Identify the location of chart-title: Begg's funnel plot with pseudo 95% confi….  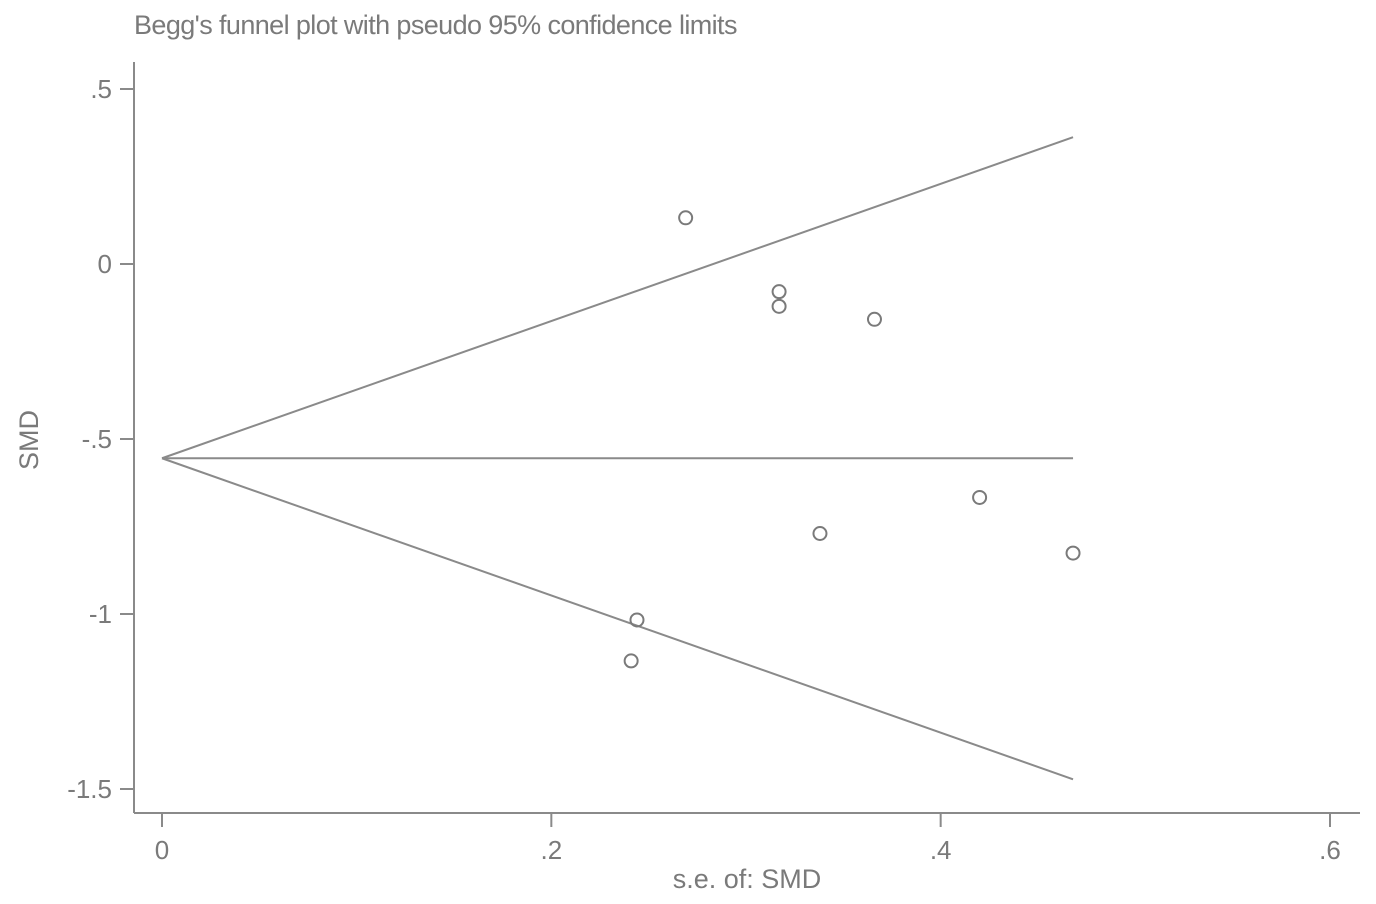
(435, 25).